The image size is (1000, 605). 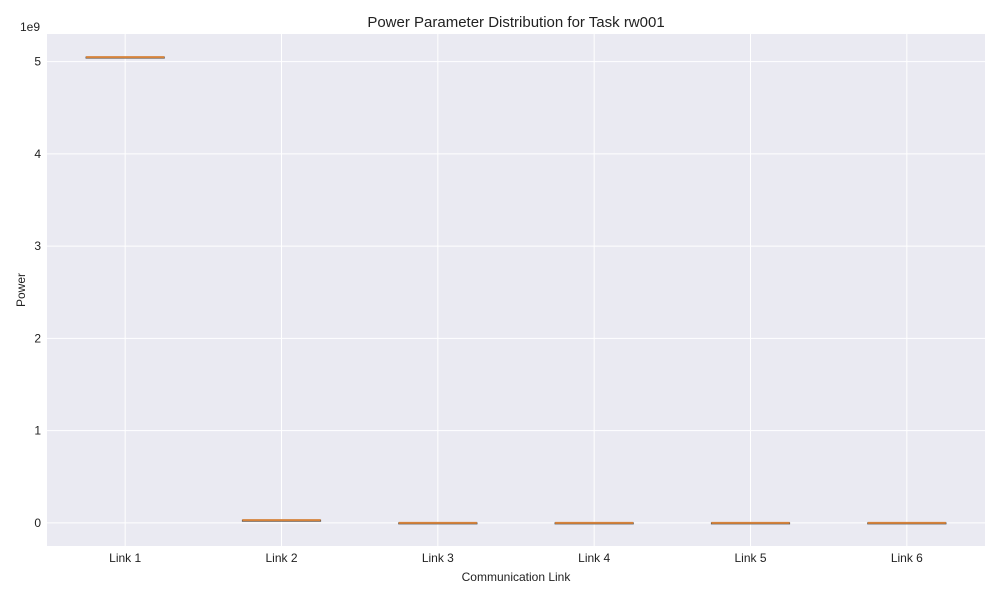 I want to click on y-tick-label: 5, so click(x=37, y=62).